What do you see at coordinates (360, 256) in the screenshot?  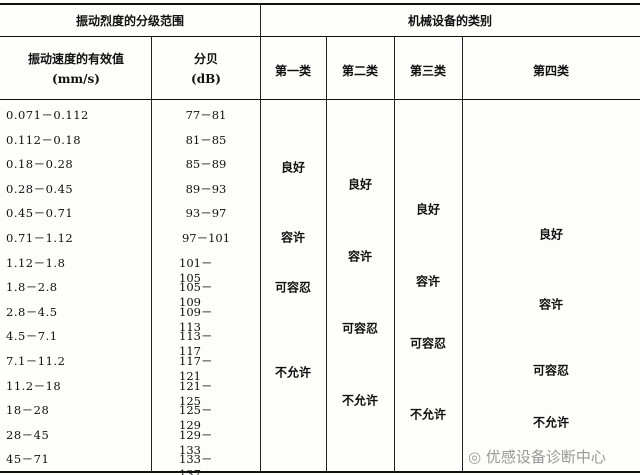 I see `class2-acceptable: 容许` at bounding box center [360, 256].